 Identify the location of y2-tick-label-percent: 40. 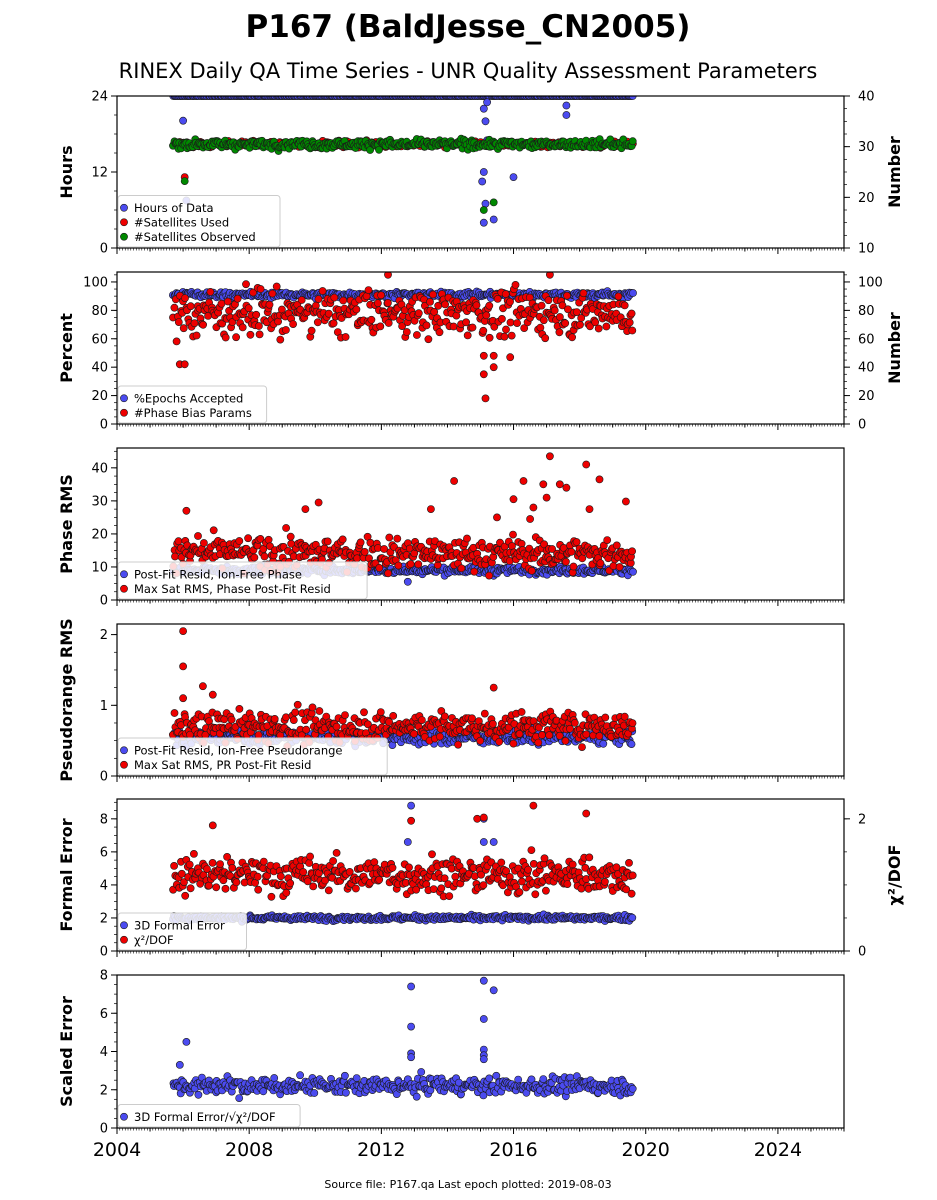
(866, 368).